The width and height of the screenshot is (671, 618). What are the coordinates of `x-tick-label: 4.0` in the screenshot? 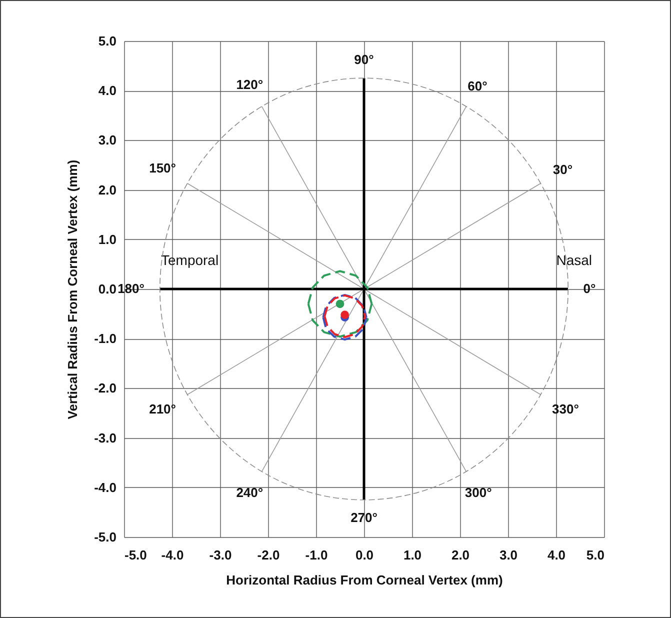 It's located at (556, 555).